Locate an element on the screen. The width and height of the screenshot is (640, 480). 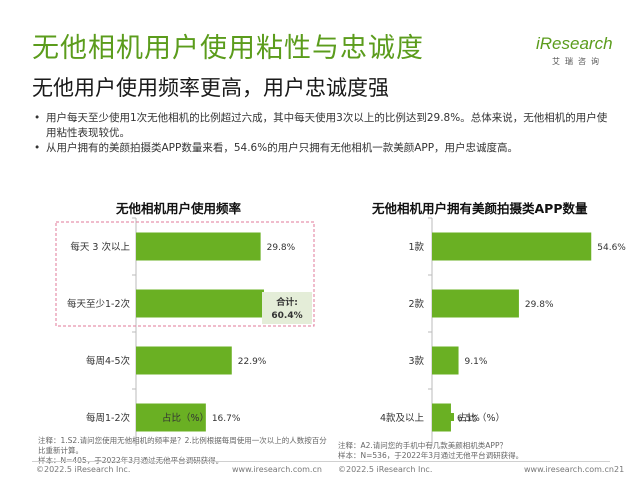
note-line: 比重新计算。 is located at coordinates (60, 450).